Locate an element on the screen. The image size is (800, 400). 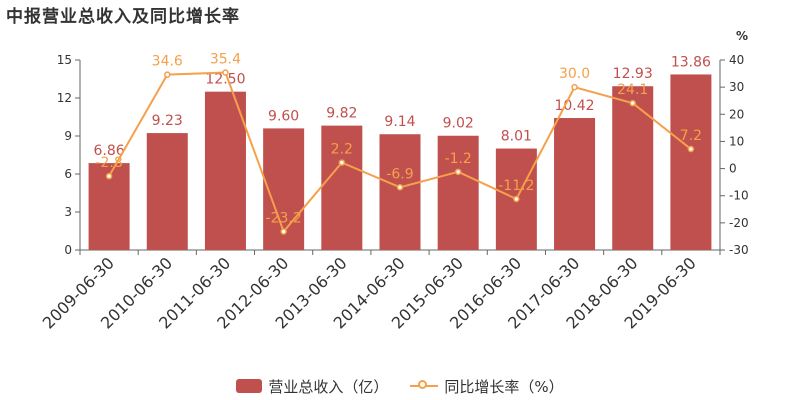
growth-value-label: -23.2 is located at coordinates (284, 219).